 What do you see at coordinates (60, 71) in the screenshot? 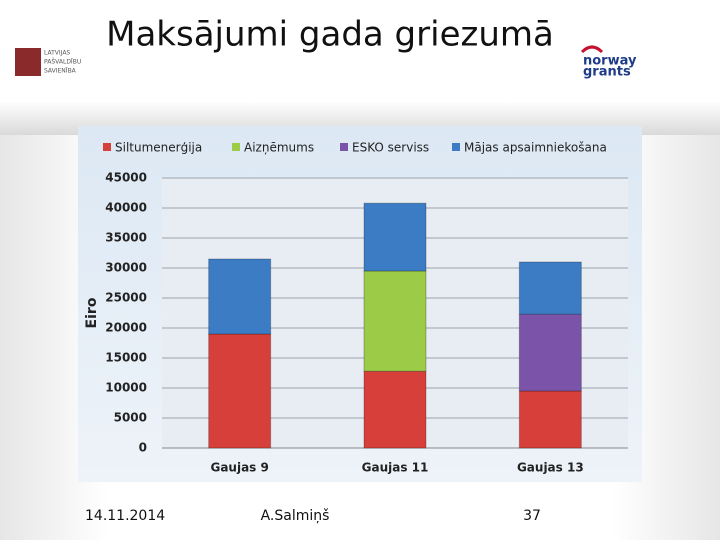
I see `logo-text: SAVIENĪBA` at bounding box center [60, 71].